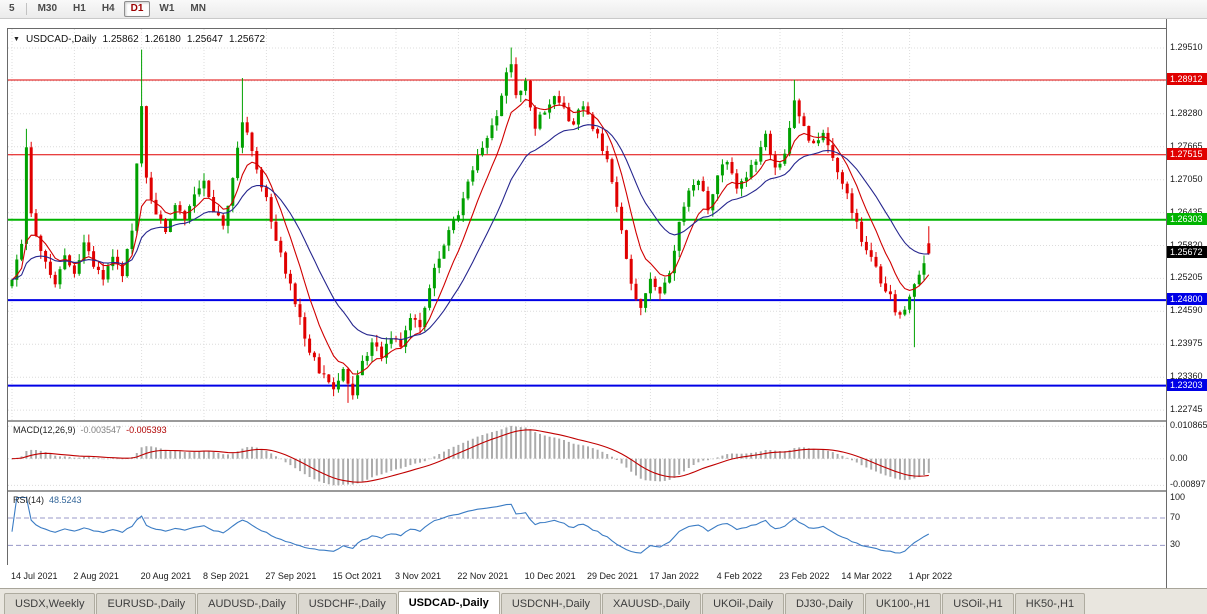 The image size is (1207, 614). Describe the element at coordinates (146, 603) in the screenshot. I see `chart-tab-eurusd-daily: EURUSD-,Daily` at that location.